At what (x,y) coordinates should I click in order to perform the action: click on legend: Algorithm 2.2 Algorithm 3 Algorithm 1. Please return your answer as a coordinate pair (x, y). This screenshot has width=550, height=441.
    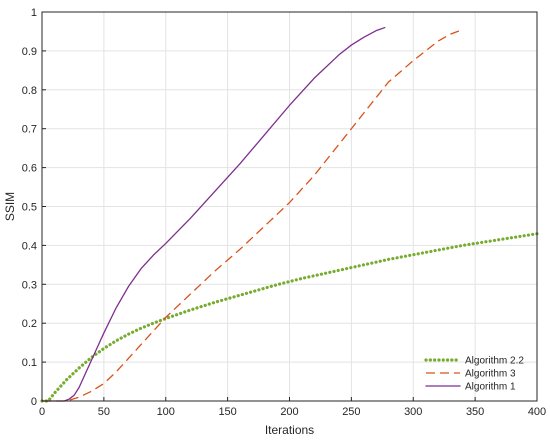
    Looking at the image, I should click on (474, 374).